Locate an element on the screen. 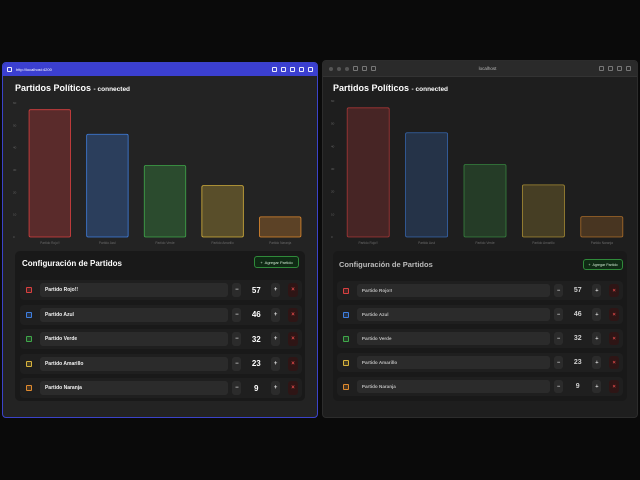 Image resolution: width=640 pixels, height=480 pixels. x-tick-label: Partido Verde is located at coordinates (485, 243).